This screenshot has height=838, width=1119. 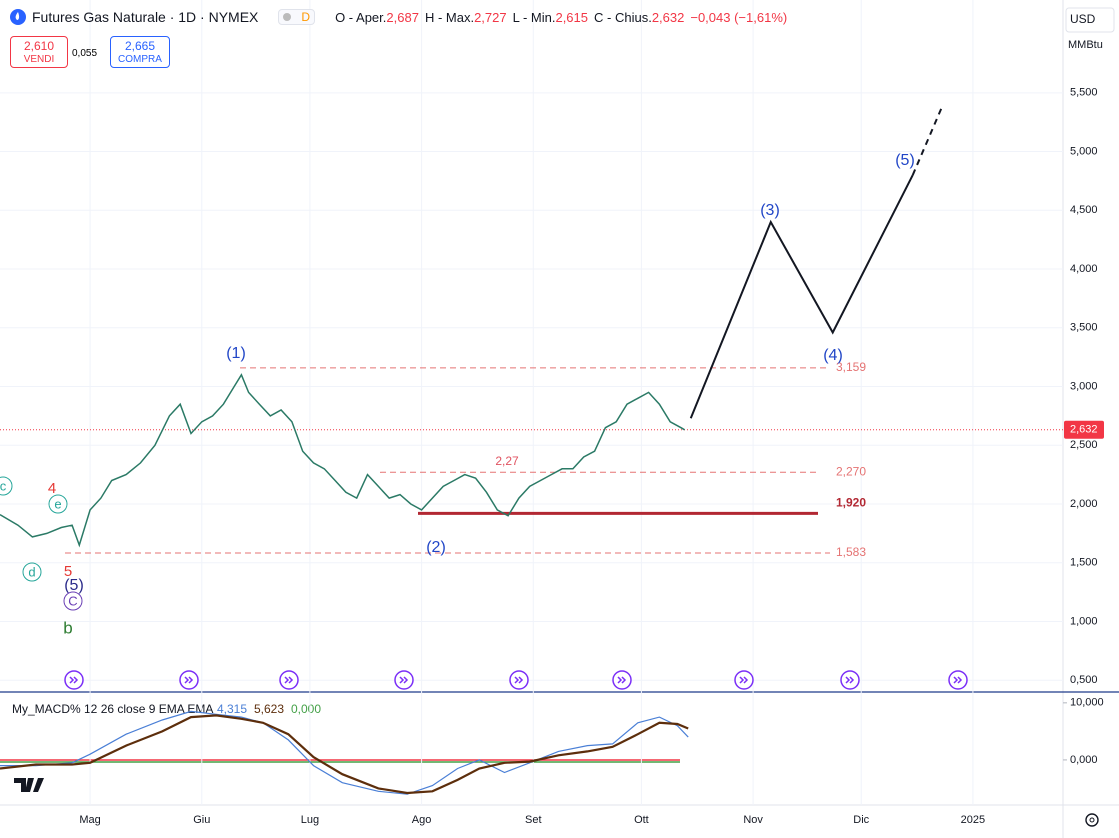 What do you see at coordinates (770, 210) in the screenshot?
I see `wave-label: (3)` at bounding box center [770, 210].